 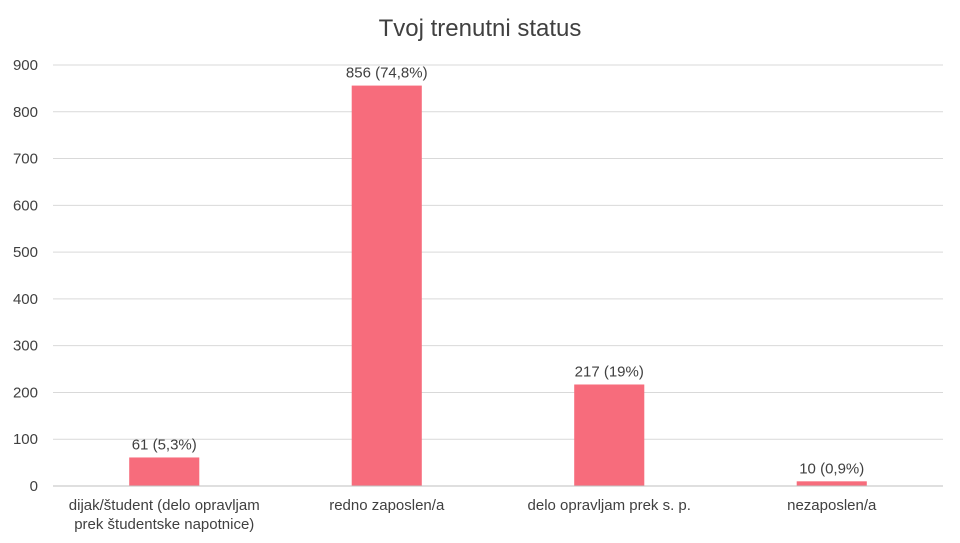 I want to click on category-label: prek študentske napotnice), so click(x=164, y=524).